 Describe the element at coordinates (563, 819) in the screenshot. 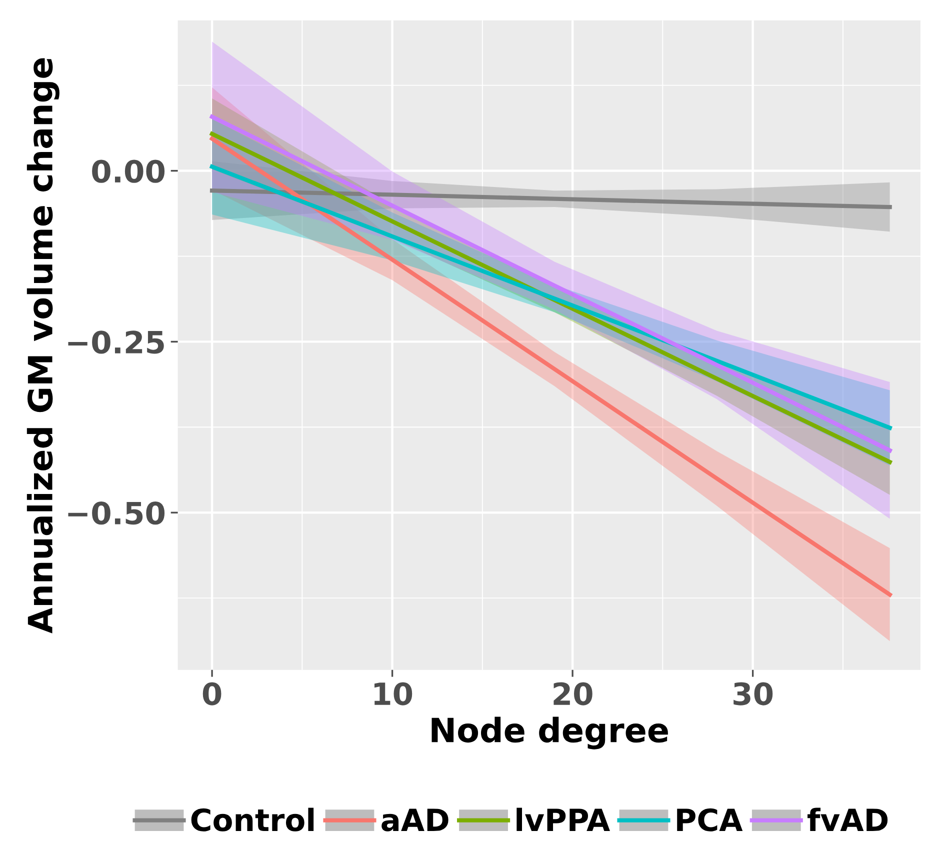

I see `legend-label: lvPPA` at that location.